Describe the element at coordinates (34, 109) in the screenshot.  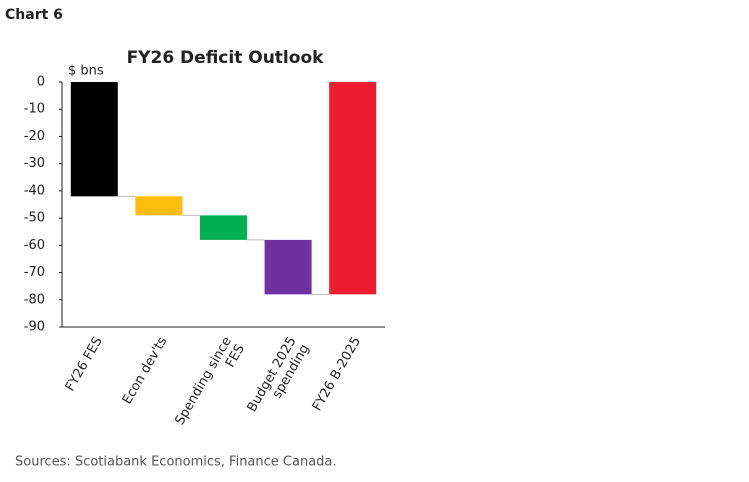
I see `y-tick-label: -10` at that location.